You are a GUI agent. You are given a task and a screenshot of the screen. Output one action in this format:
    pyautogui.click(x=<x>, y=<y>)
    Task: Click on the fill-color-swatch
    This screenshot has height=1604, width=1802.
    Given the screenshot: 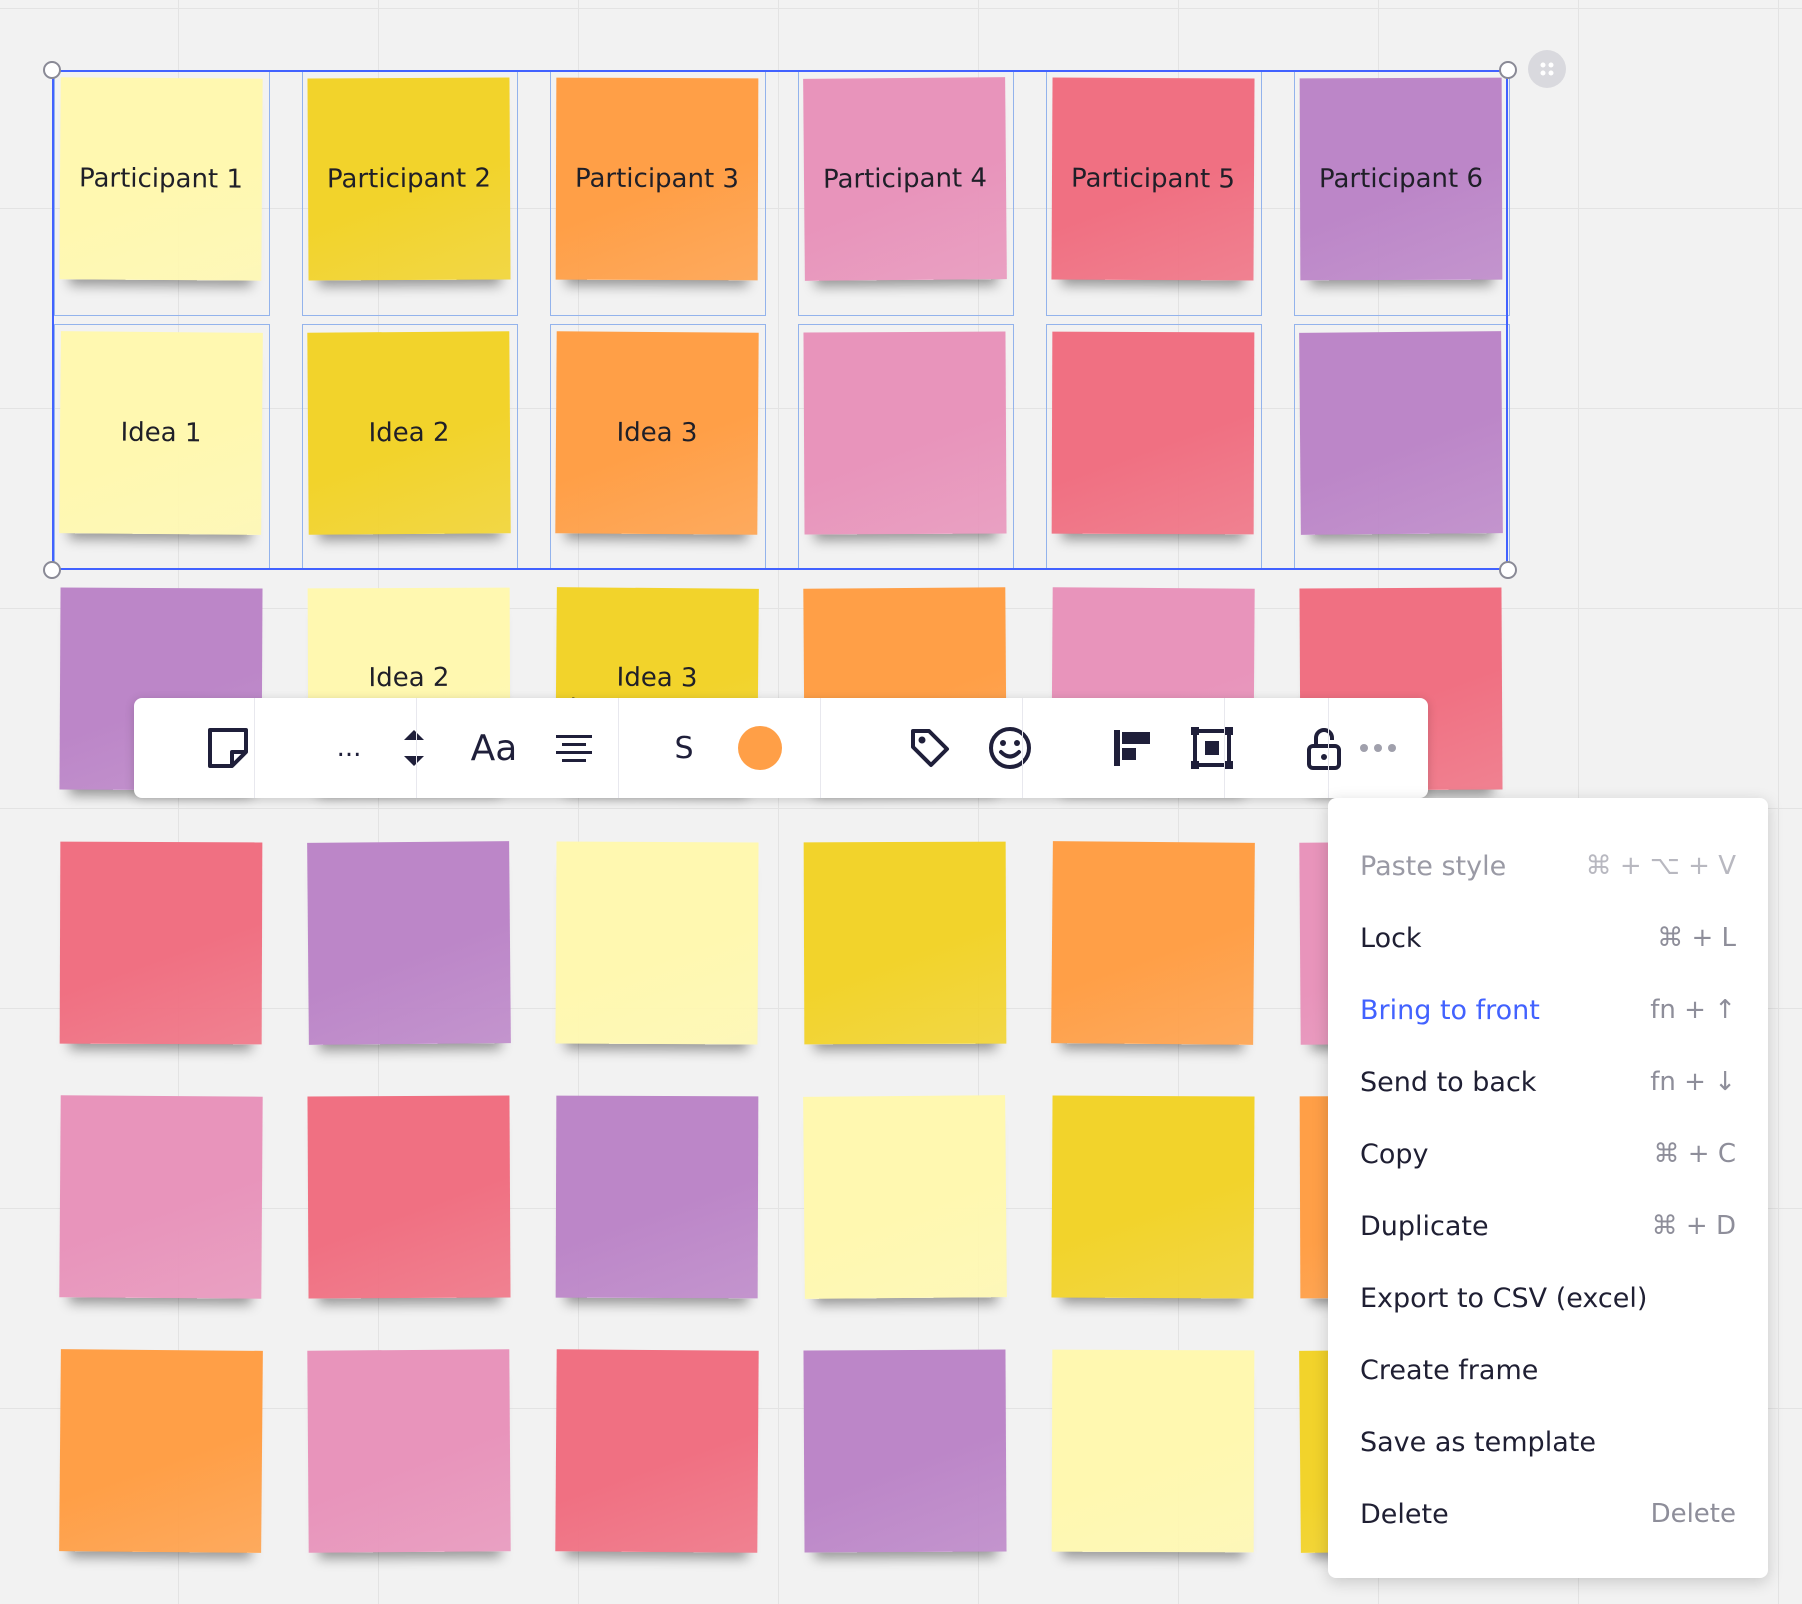 What is the action you would take?
    pyautogui.click(x=760, y=748)
    